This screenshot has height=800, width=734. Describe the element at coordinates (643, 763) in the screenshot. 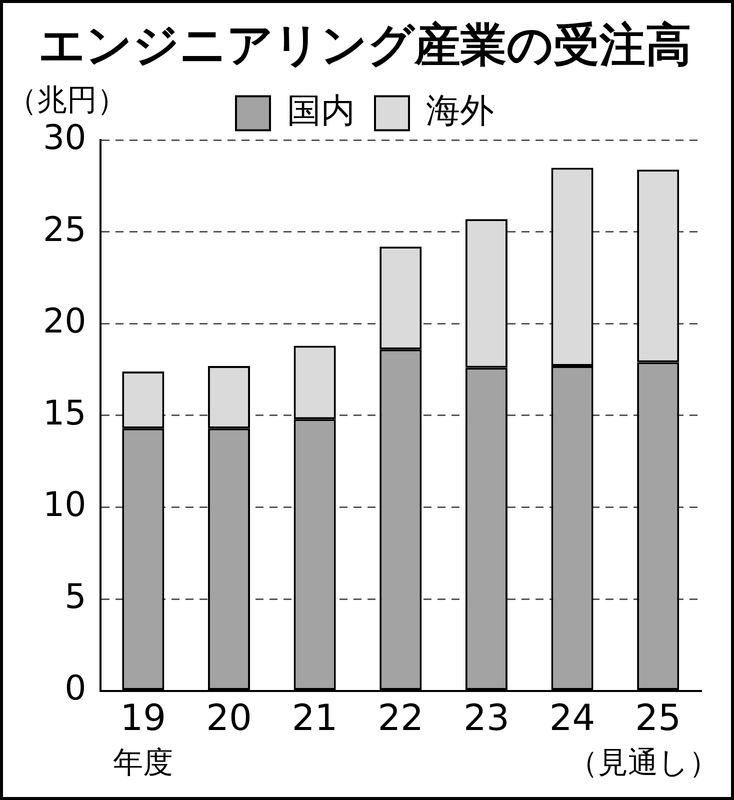

I see `text: （見通し）` at that location.